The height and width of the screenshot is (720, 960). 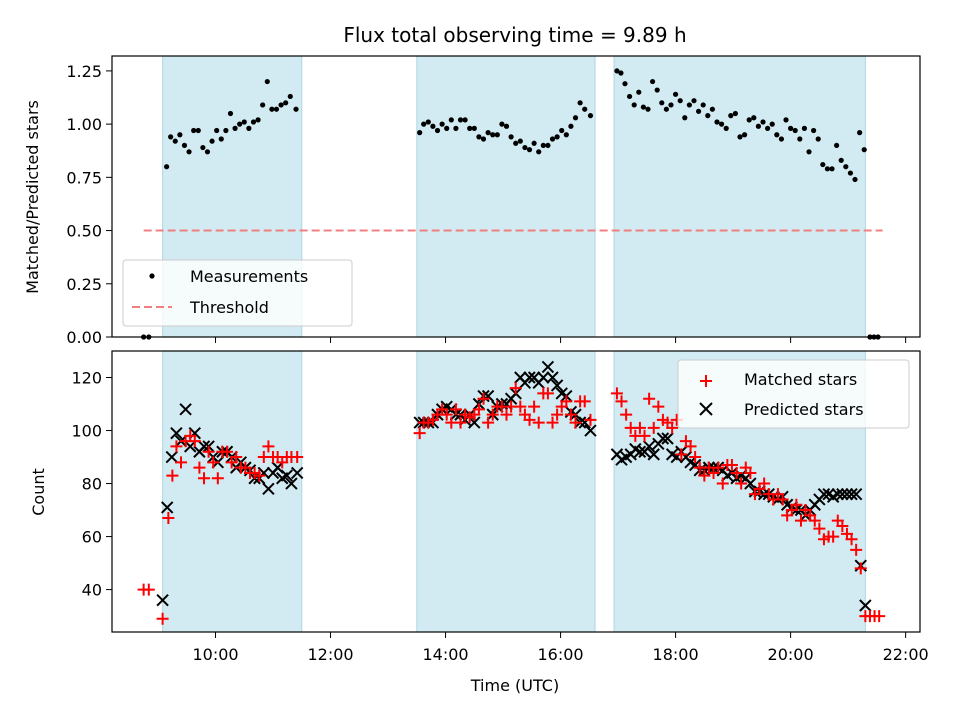 What do you see at coordinates (906, 654) in the screenshot?
I see `x-tick-label: 22:00` at bounding box center [906, 654].